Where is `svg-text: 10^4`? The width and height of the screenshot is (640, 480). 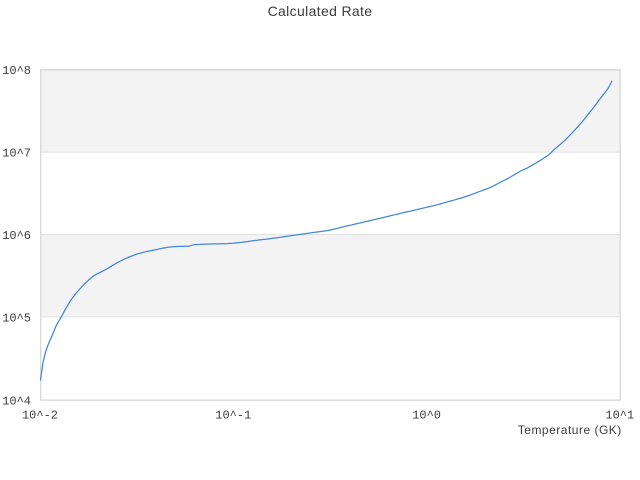 svg-text: 10^4 is located at coordinates (16, 401).